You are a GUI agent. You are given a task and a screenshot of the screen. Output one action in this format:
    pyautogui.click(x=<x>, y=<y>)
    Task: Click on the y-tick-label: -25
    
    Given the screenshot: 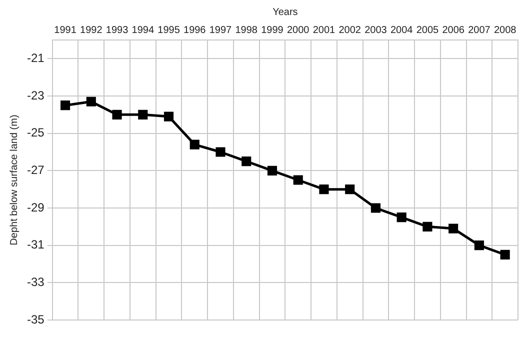 What is the action you would take?
    pyautogui.click(x=36, y=133)
    